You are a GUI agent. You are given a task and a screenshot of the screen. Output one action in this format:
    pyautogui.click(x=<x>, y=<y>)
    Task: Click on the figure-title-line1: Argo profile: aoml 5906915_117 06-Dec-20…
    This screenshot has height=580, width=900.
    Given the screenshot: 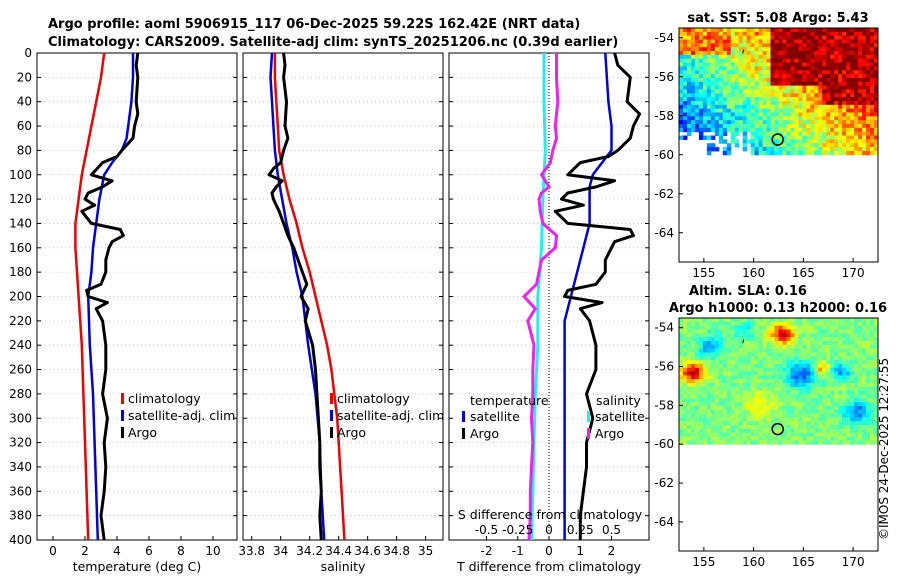 What is the action you would take?
    pyautogui.click(x=314, y=24)
    